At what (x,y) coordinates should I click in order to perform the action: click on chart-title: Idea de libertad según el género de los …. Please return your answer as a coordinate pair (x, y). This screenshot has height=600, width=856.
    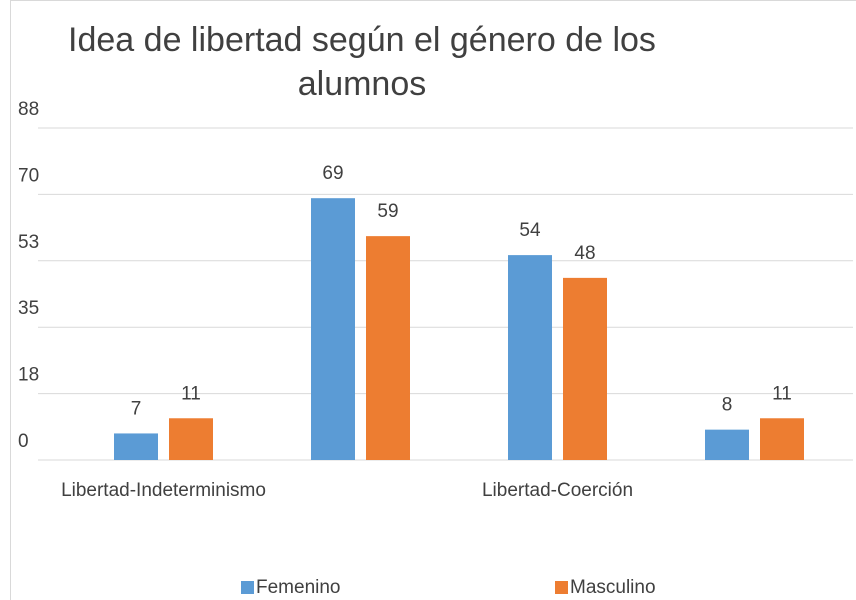
    Looking at the image, I should click on (362, 62).